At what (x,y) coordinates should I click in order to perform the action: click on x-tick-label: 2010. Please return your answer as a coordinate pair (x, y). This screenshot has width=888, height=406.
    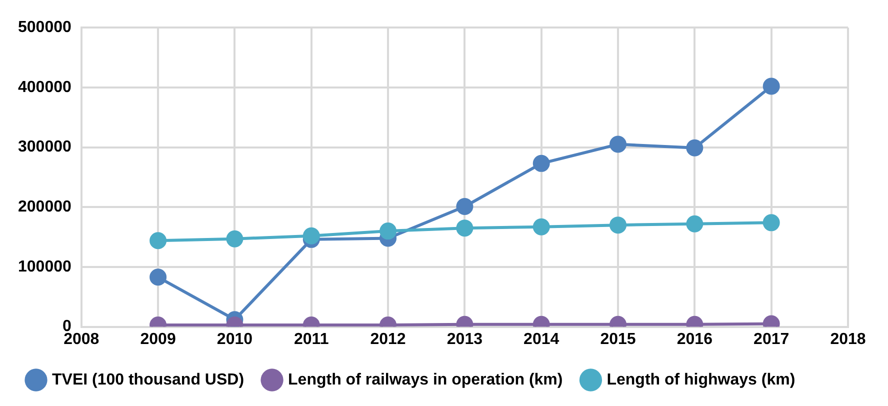
    Looking at the image, I should click on (234, 339).